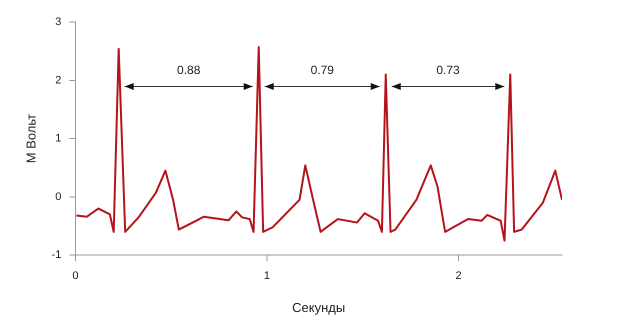 The image size is (640, 324). Describe the element at coordinates (58, 80) in the screenshot. I see `y-tick-label: 2` at that location.